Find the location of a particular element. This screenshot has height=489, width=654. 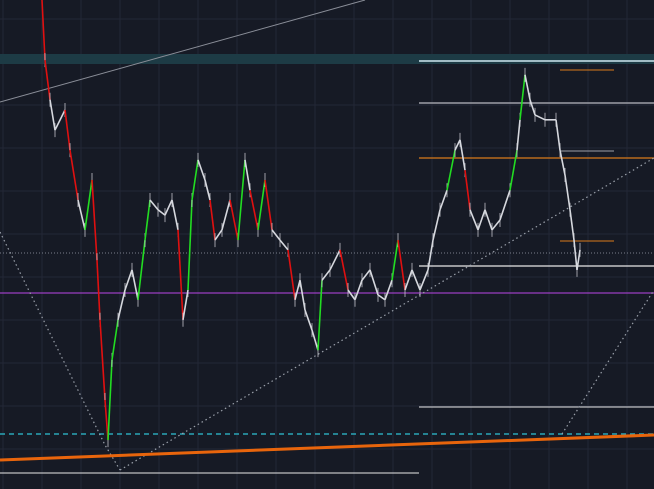

projection-dotted-left is located at coordinates (60, 351).